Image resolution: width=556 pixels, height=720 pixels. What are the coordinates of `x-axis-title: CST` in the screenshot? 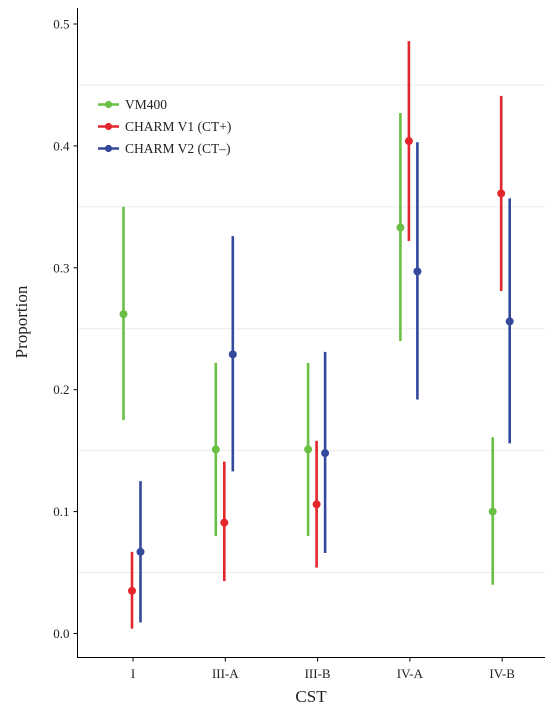 It's located at (311, 696).